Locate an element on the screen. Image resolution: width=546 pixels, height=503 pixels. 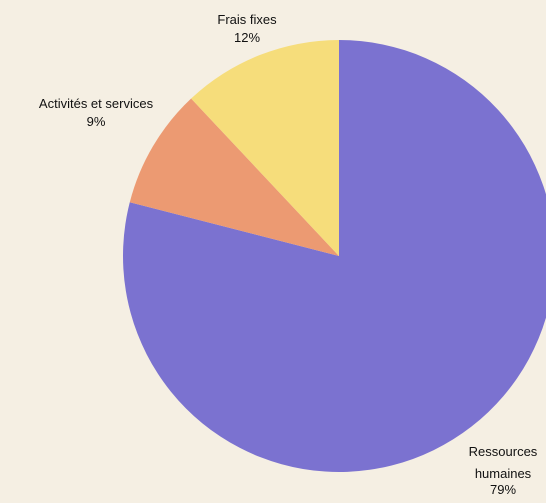
pie-value-label: 9% is located at coordinates (96, 121).